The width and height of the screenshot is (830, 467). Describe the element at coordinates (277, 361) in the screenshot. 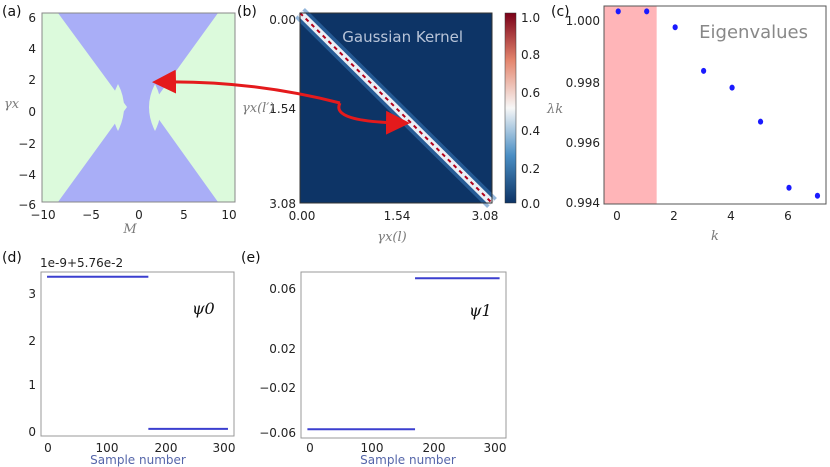

I see `panel-e-yticks: 0.06 0.02 −0.02 −0.06` at that location.